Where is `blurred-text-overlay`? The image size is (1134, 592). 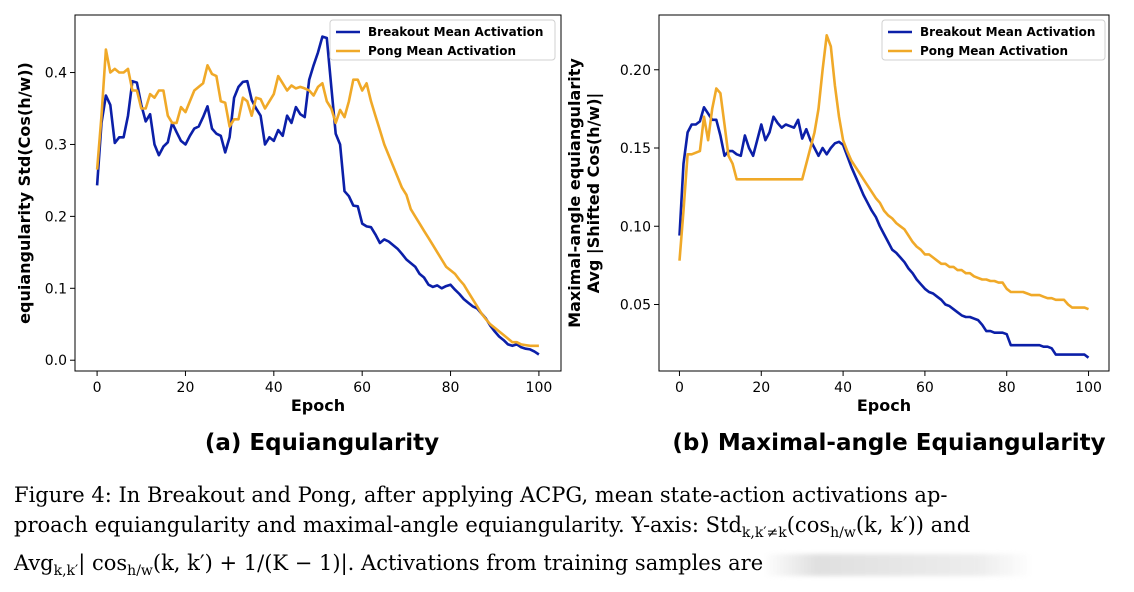
blurred-text-overlay is located at coordinates (898, 564).